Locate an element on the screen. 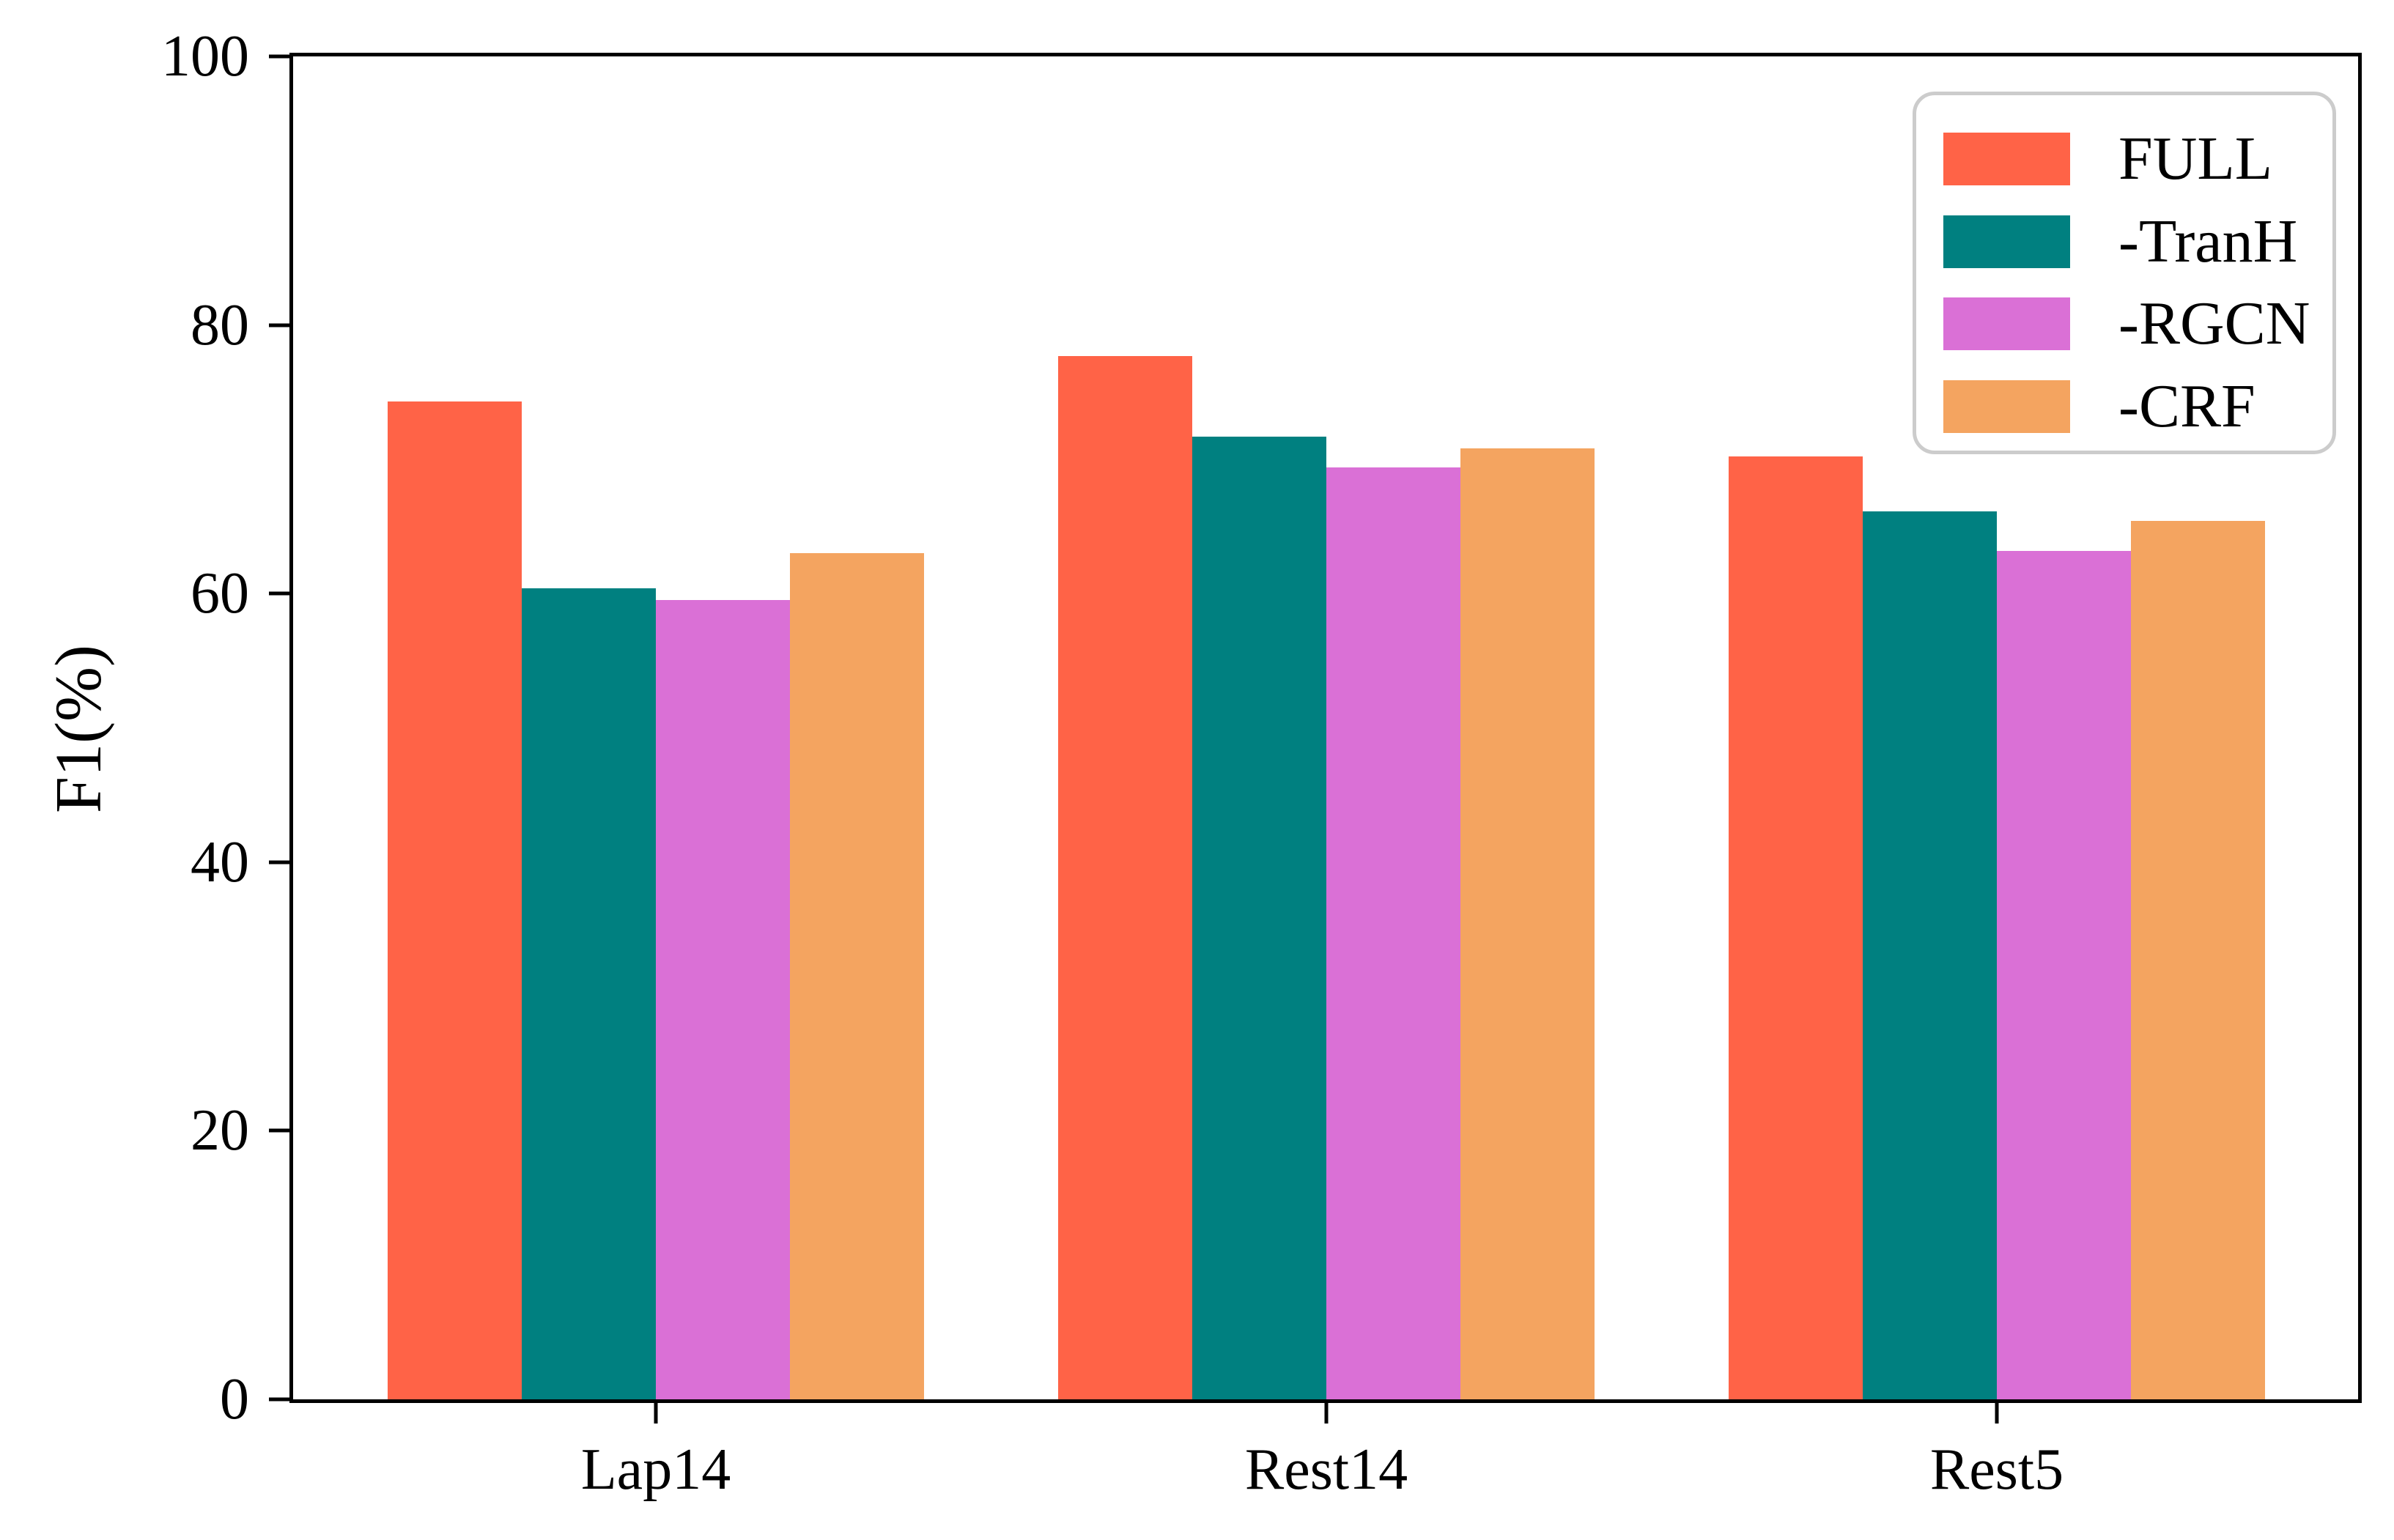  bar-FULL-Lap14 is located at coordinates (455, 900).